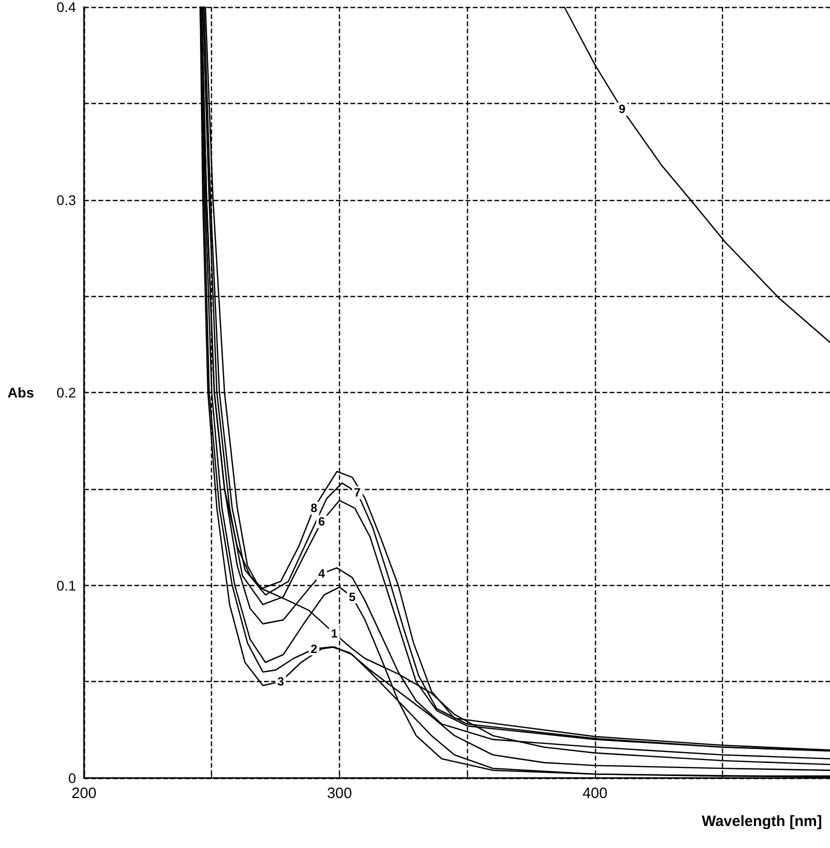 Image resolution: width=830 pixels, height=848 pixels. I want to click on y-tick-label: 0.3, so click(66, 200).